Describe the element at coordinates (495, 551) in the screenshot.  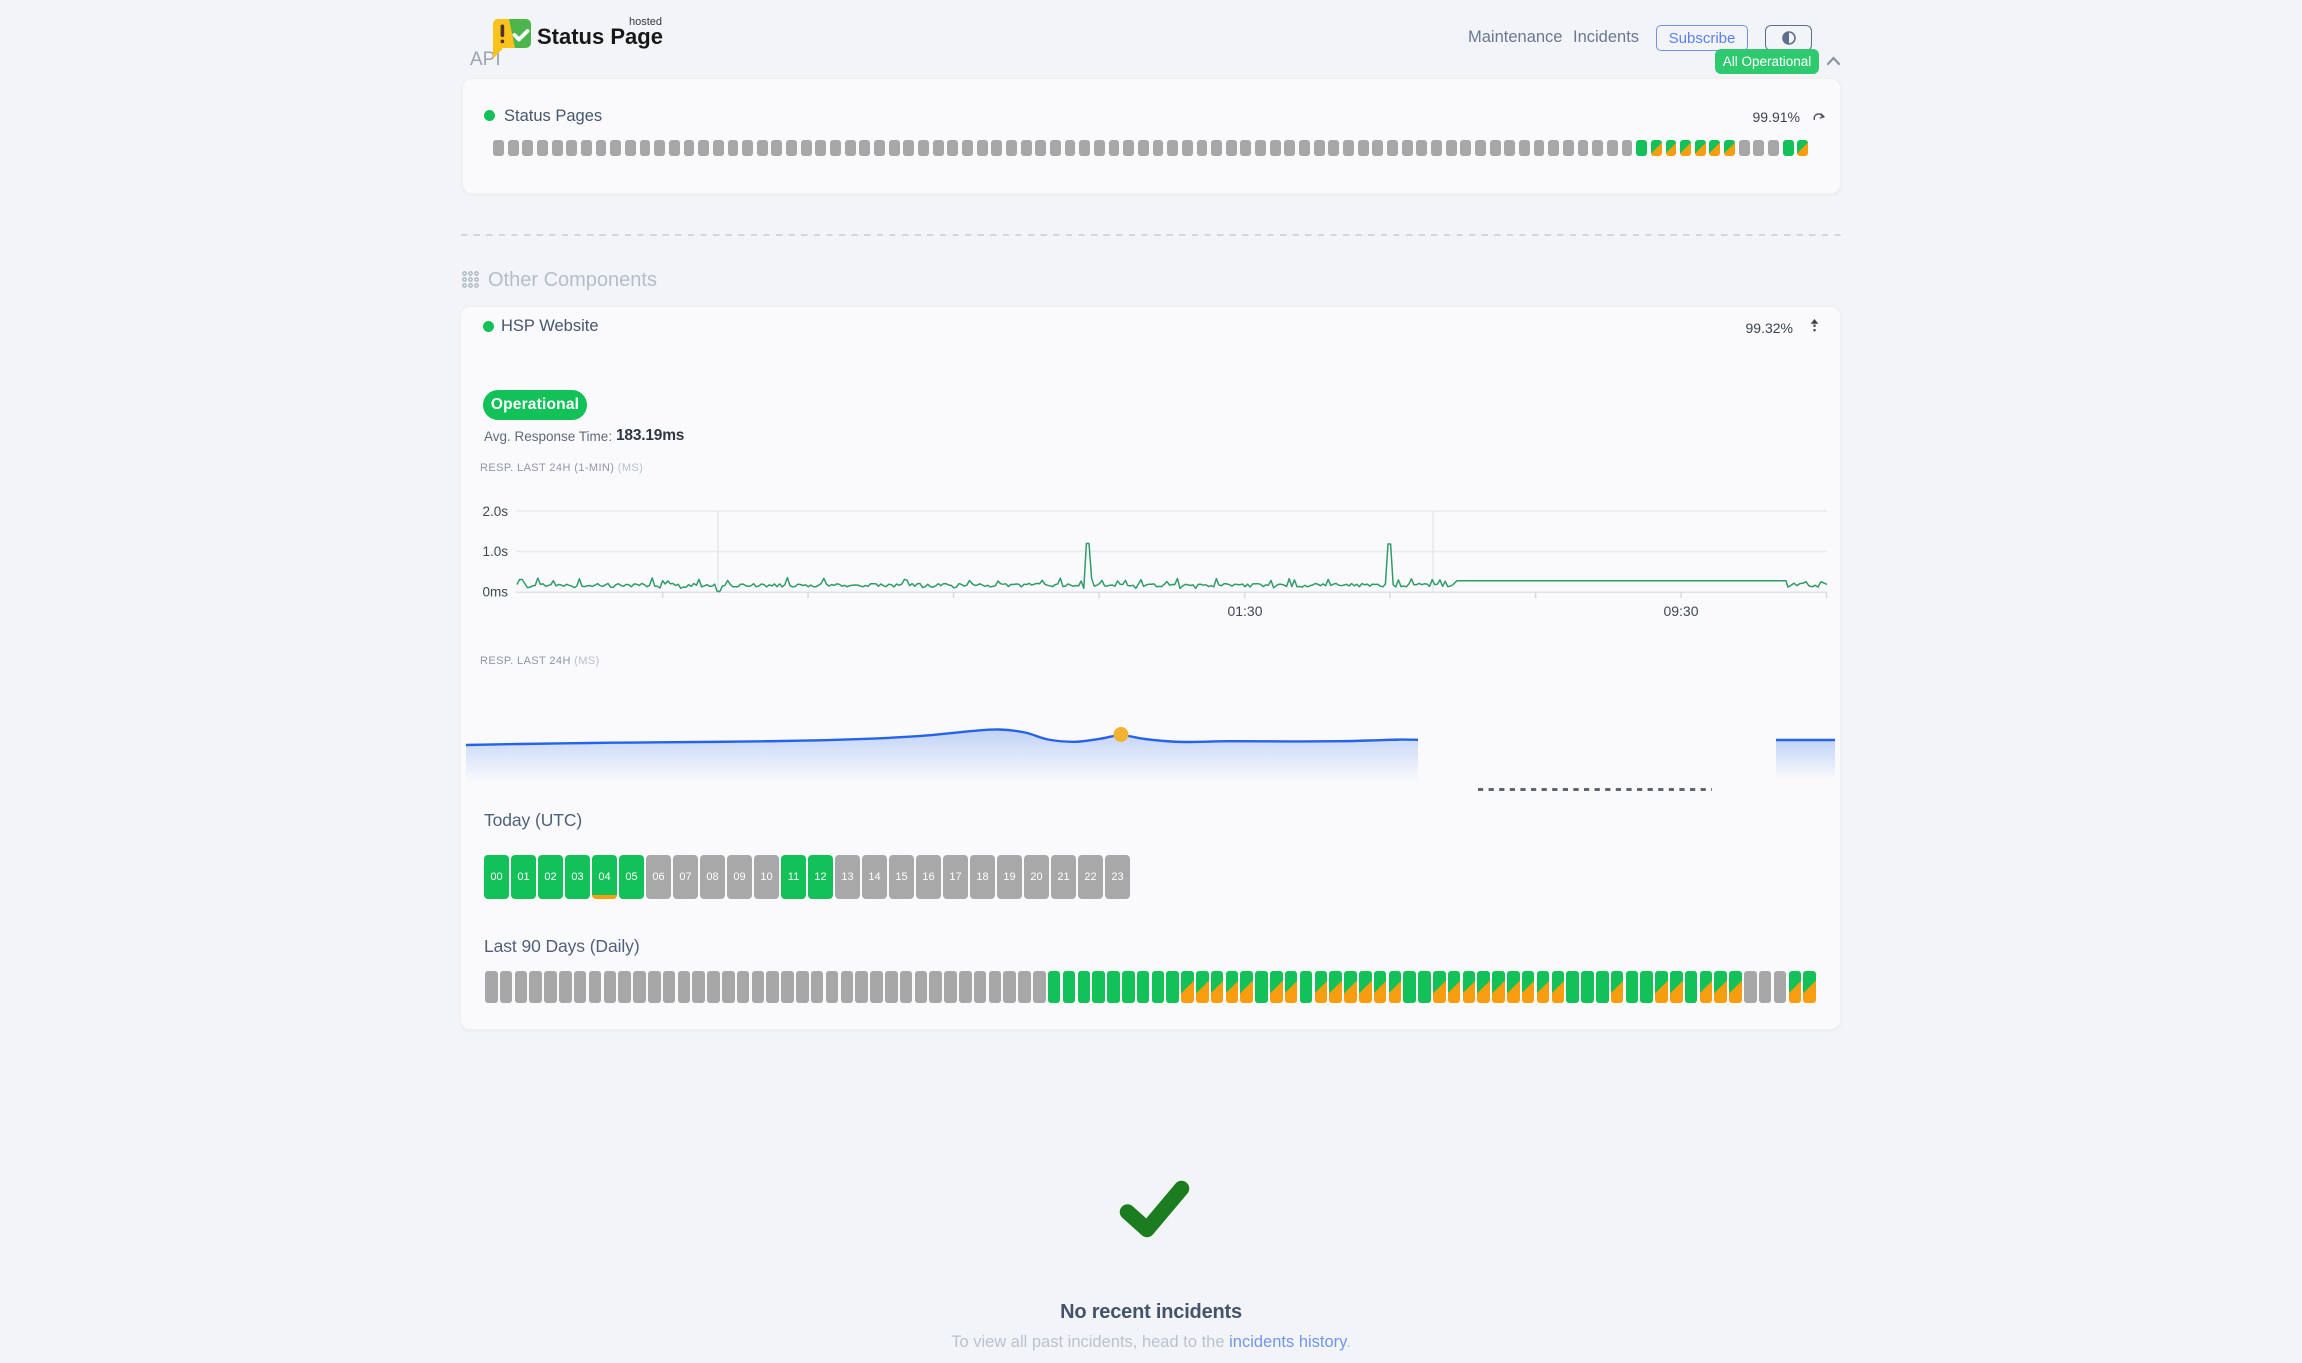
I see `svg-text: 1.0s` at that location.